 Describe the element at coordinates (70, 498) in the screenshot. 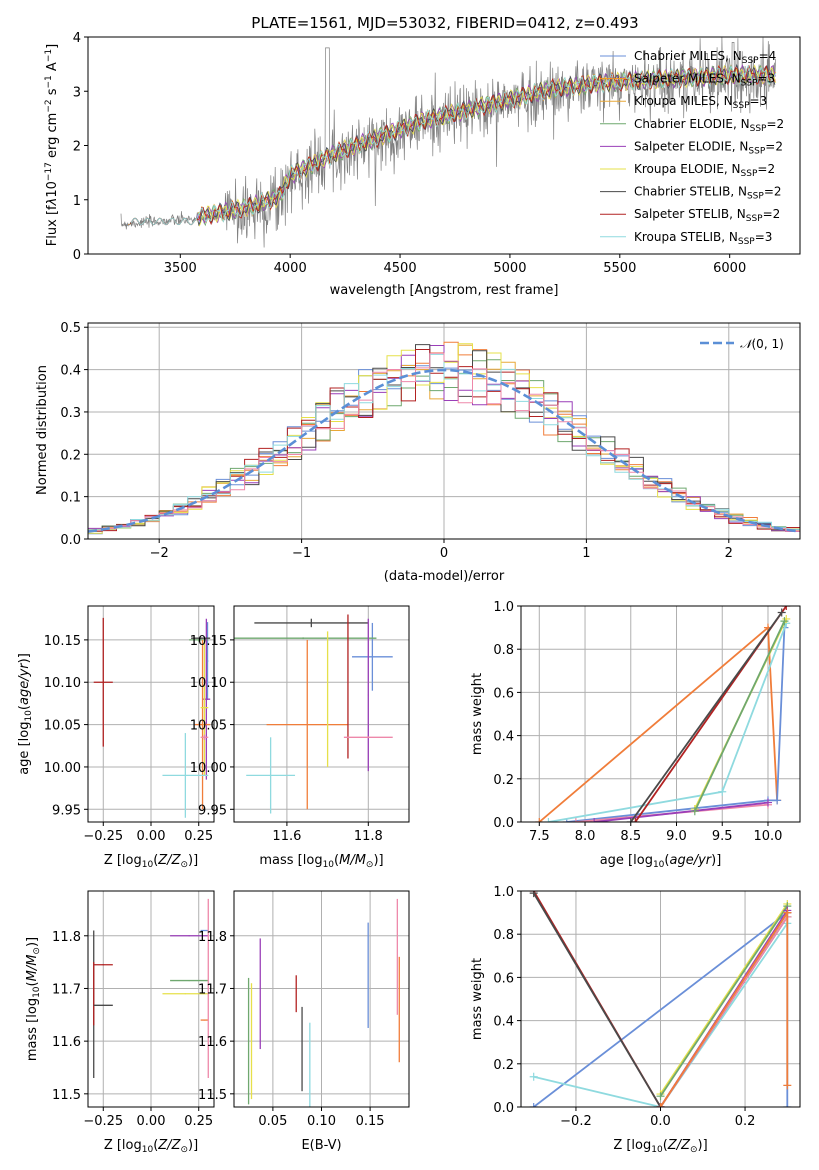

I see `y-tick-label: 0.1` at that location.